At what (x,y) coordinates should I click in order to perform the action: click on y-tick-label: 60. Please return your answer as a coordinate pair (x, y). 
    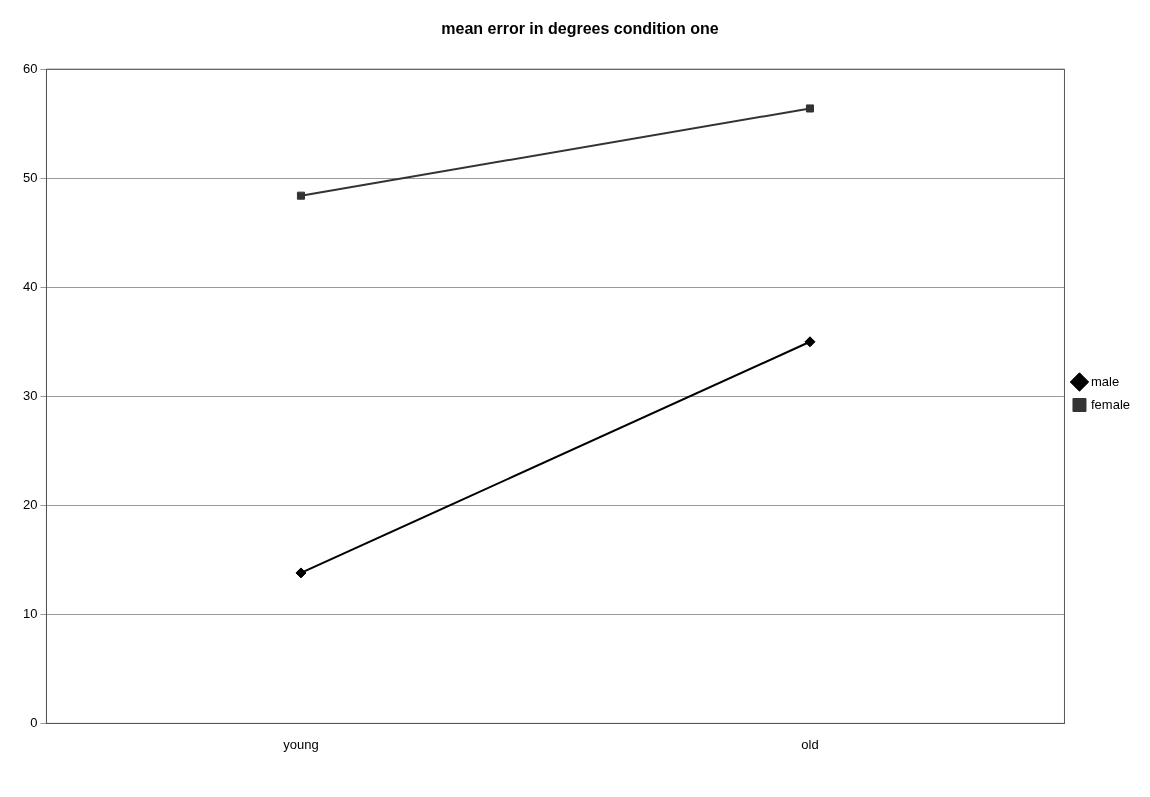
    Looking at the image, I should click on (30, 68).